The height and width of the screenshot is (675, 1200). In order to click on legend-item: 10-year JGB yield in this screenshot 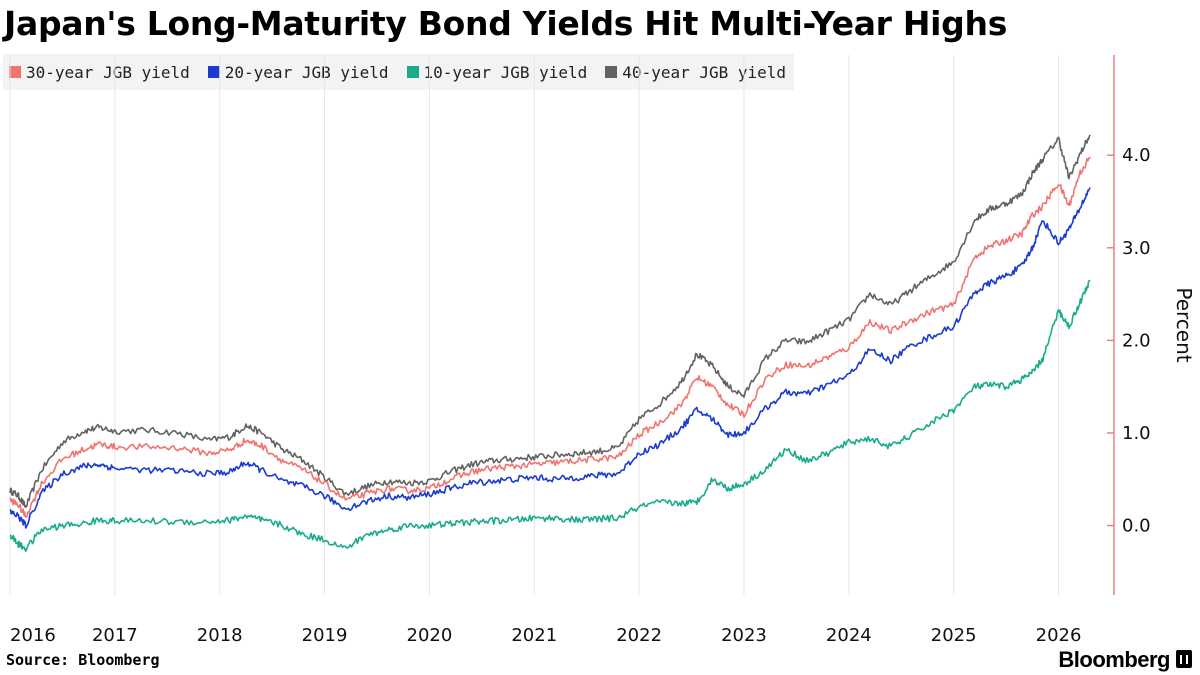, I will do `click(497, 72)`.